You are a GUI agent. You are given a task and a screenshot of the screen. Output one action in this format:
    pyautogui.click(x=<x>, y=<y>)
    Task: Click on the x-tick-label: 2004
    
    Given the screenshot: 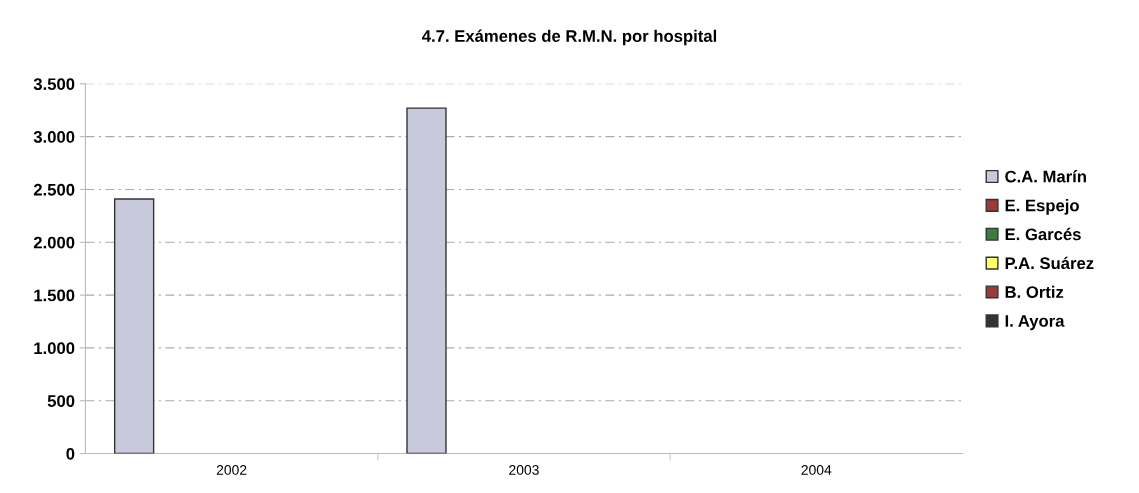 What is the action you would take?
    pyautogui.click(x=816, y=470)
    